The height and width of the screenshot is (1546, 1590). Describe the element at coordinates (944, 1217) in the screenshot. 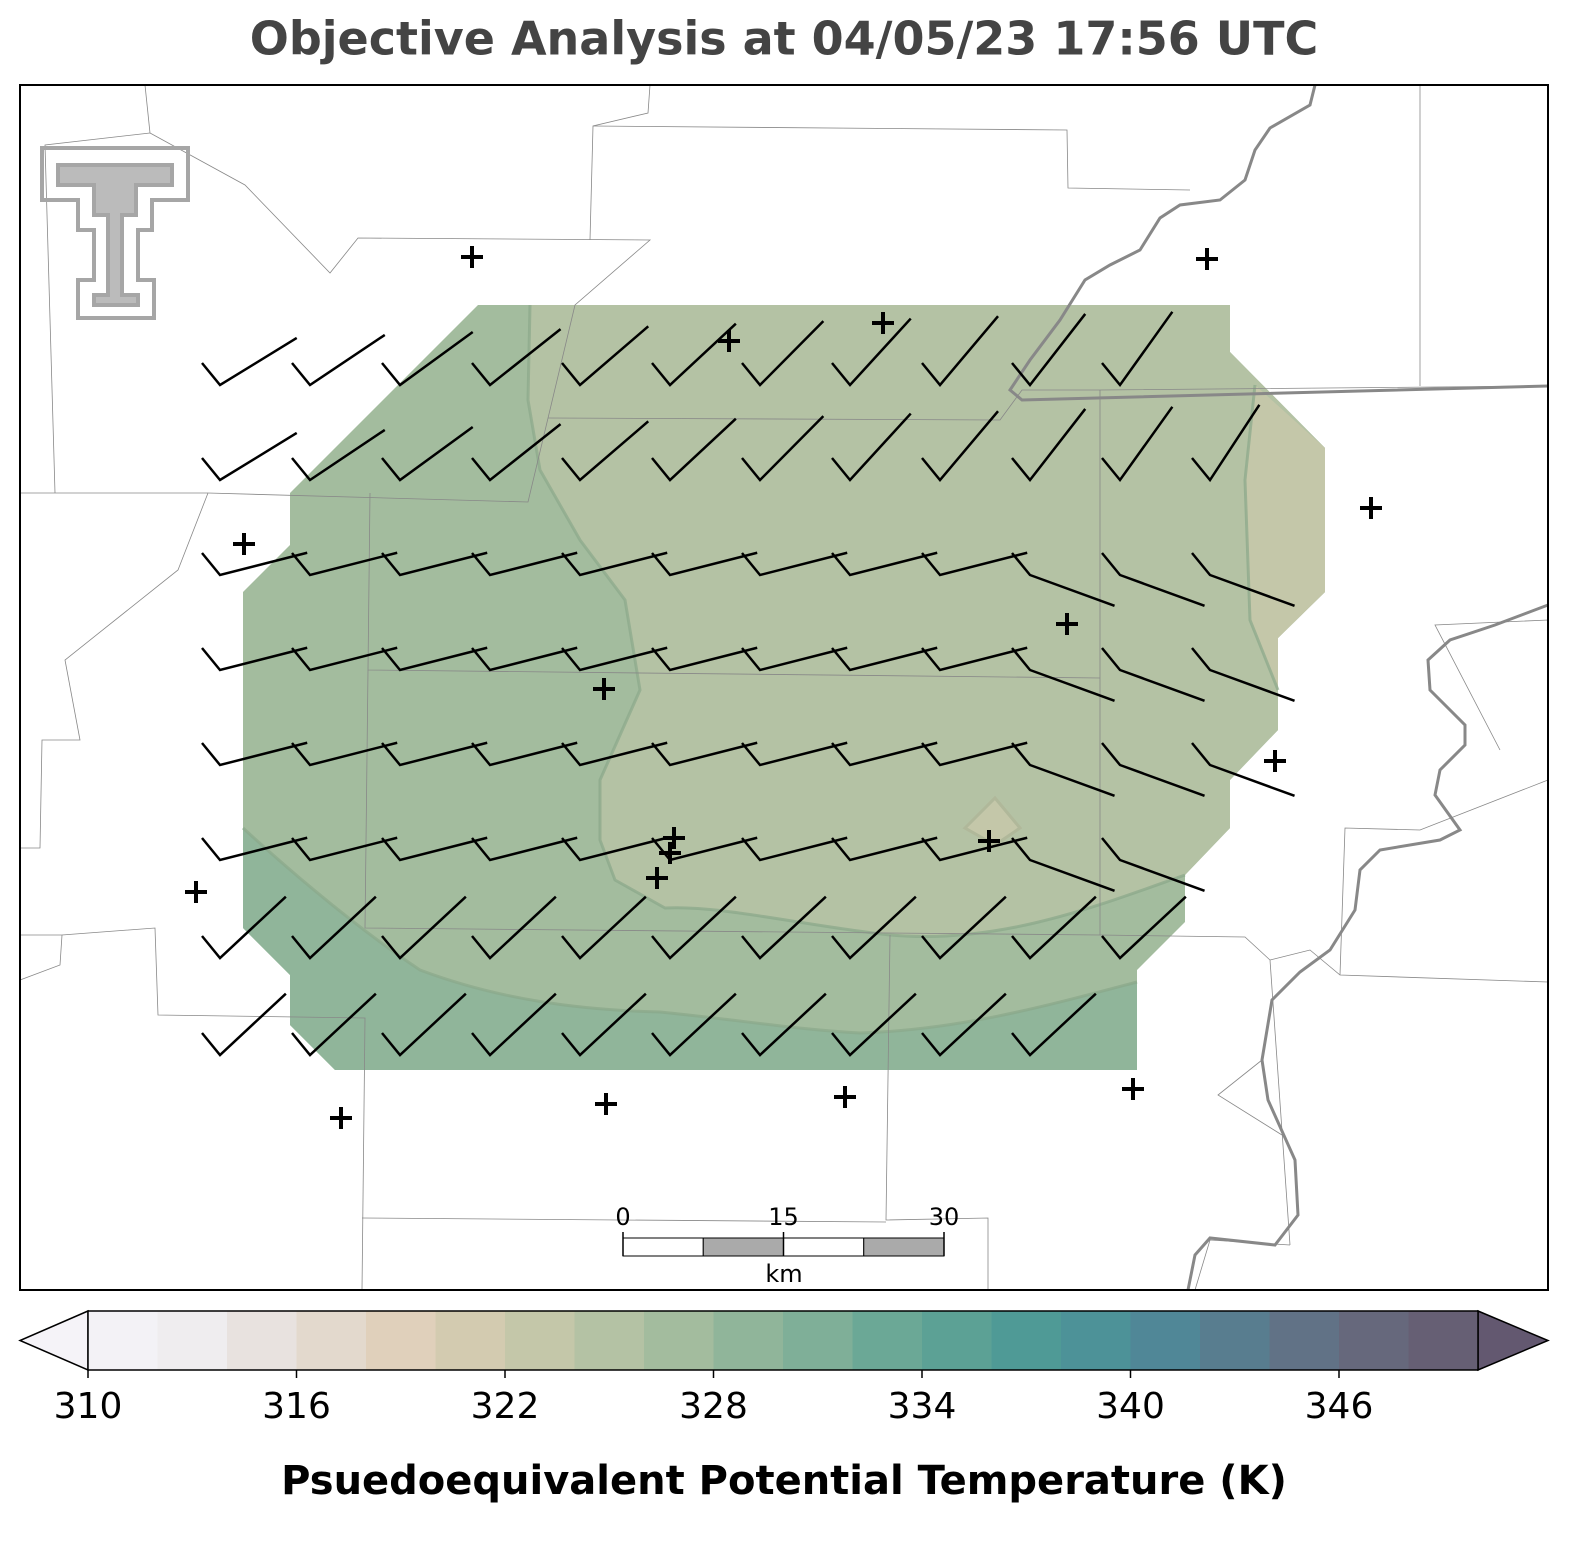

I see `scale-tick-label: 30` at that location.